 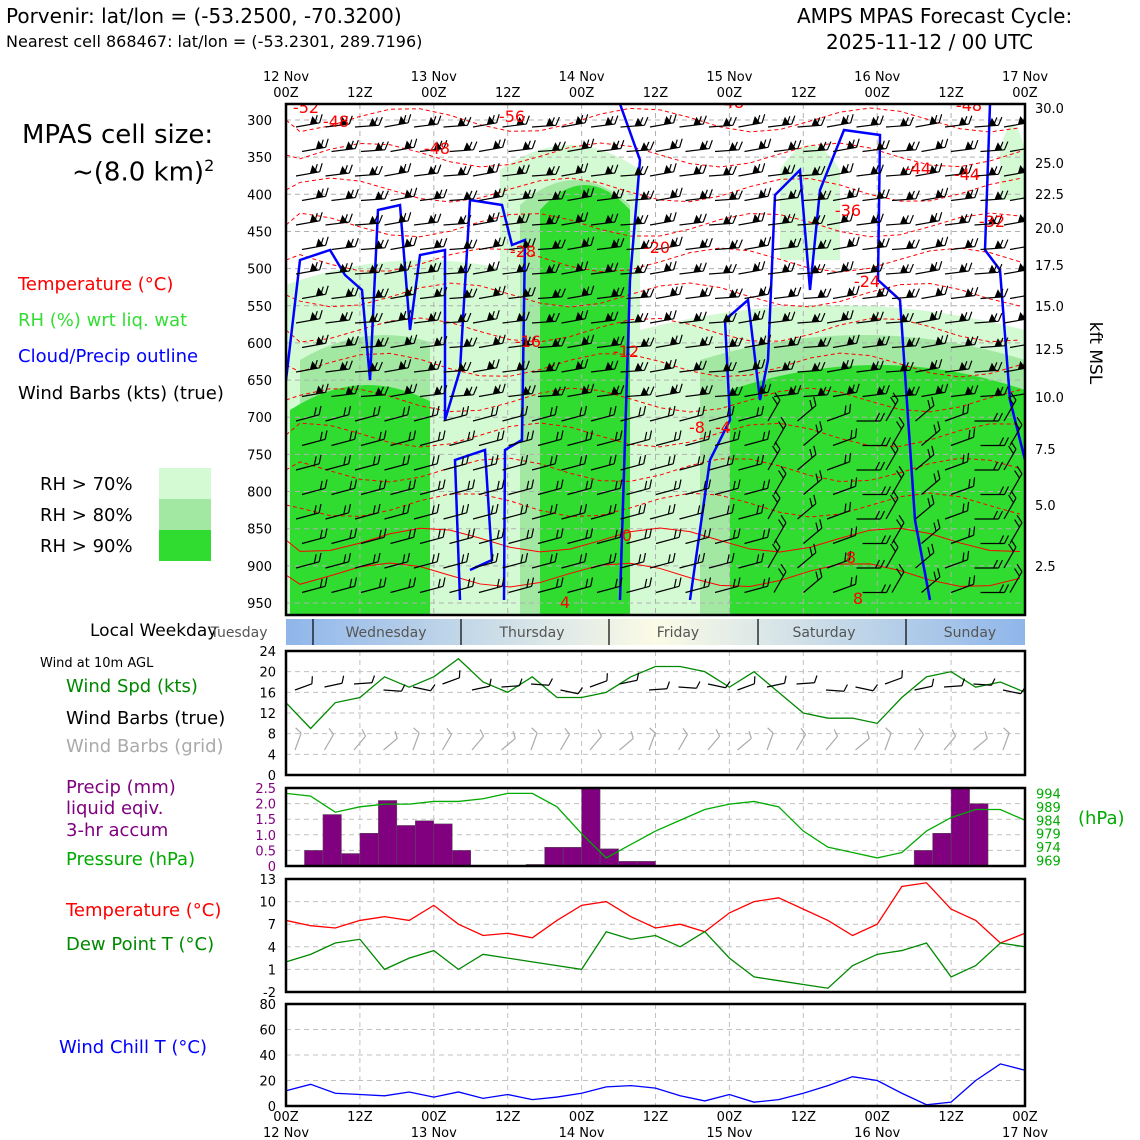 What do you see at coordinates (118, 135) in the screenshot?
I see `cell-size-label: MPAS cell size:` at bounding box center [118, 135].